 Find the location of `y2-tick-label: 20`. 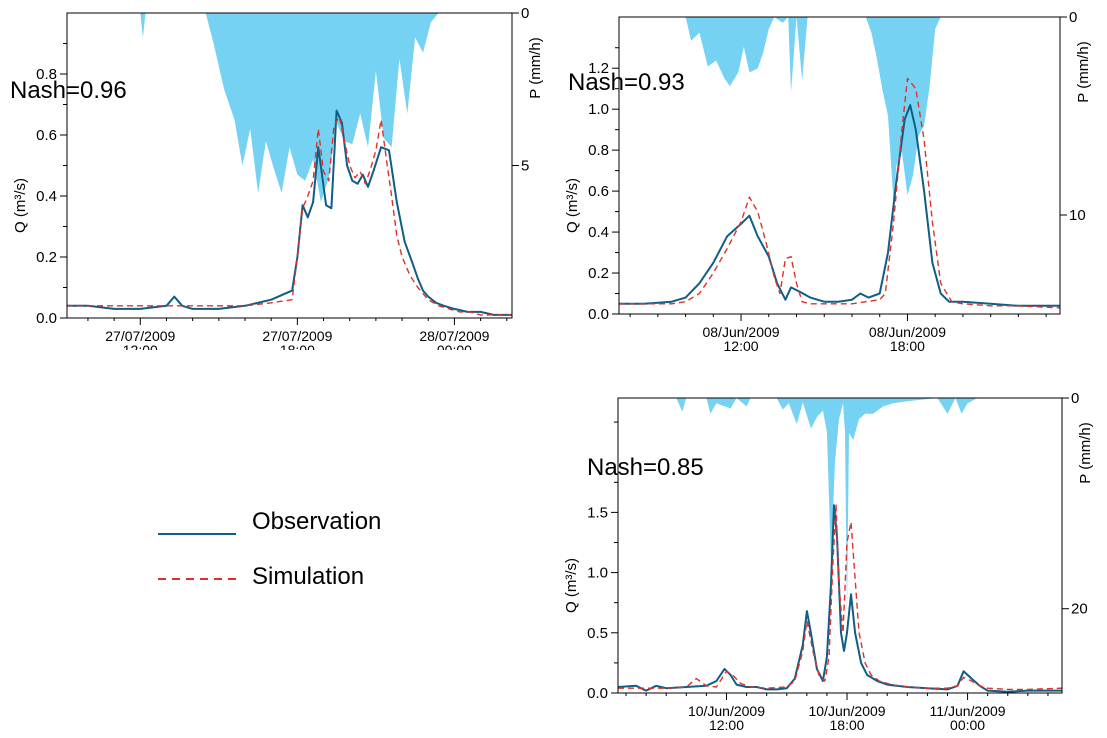

y2-tick-label: 20 is located at coordinates (1079, 609).